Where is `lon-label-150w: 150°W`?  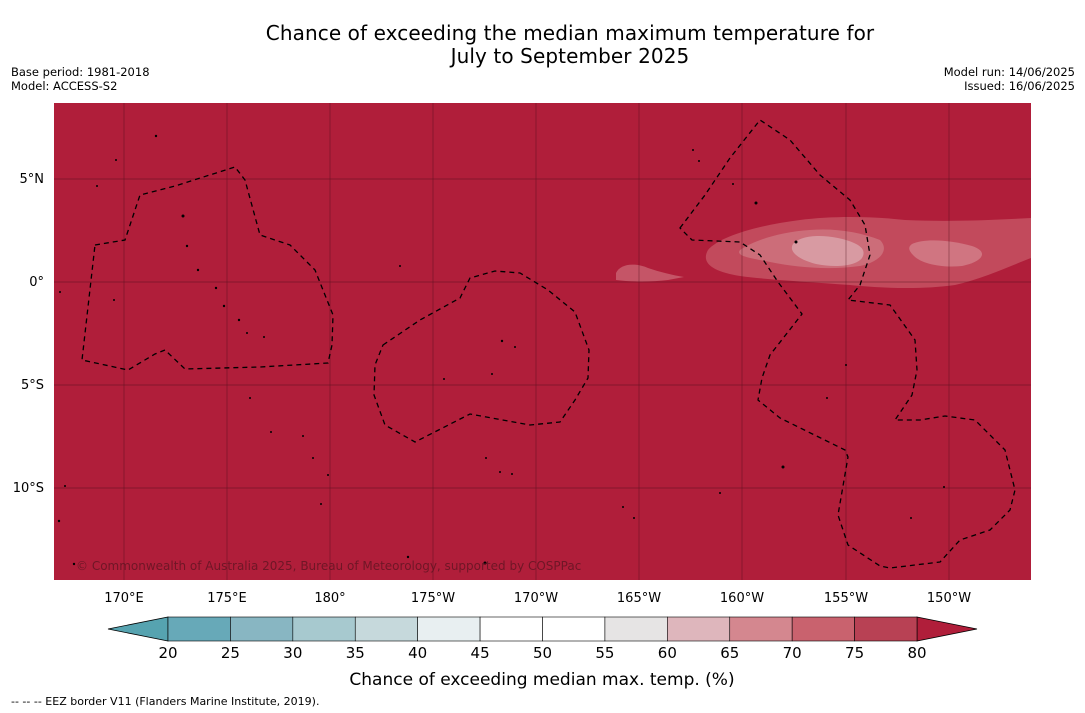 lon-label-150w: 150°W is located at coordinates (949, 598).